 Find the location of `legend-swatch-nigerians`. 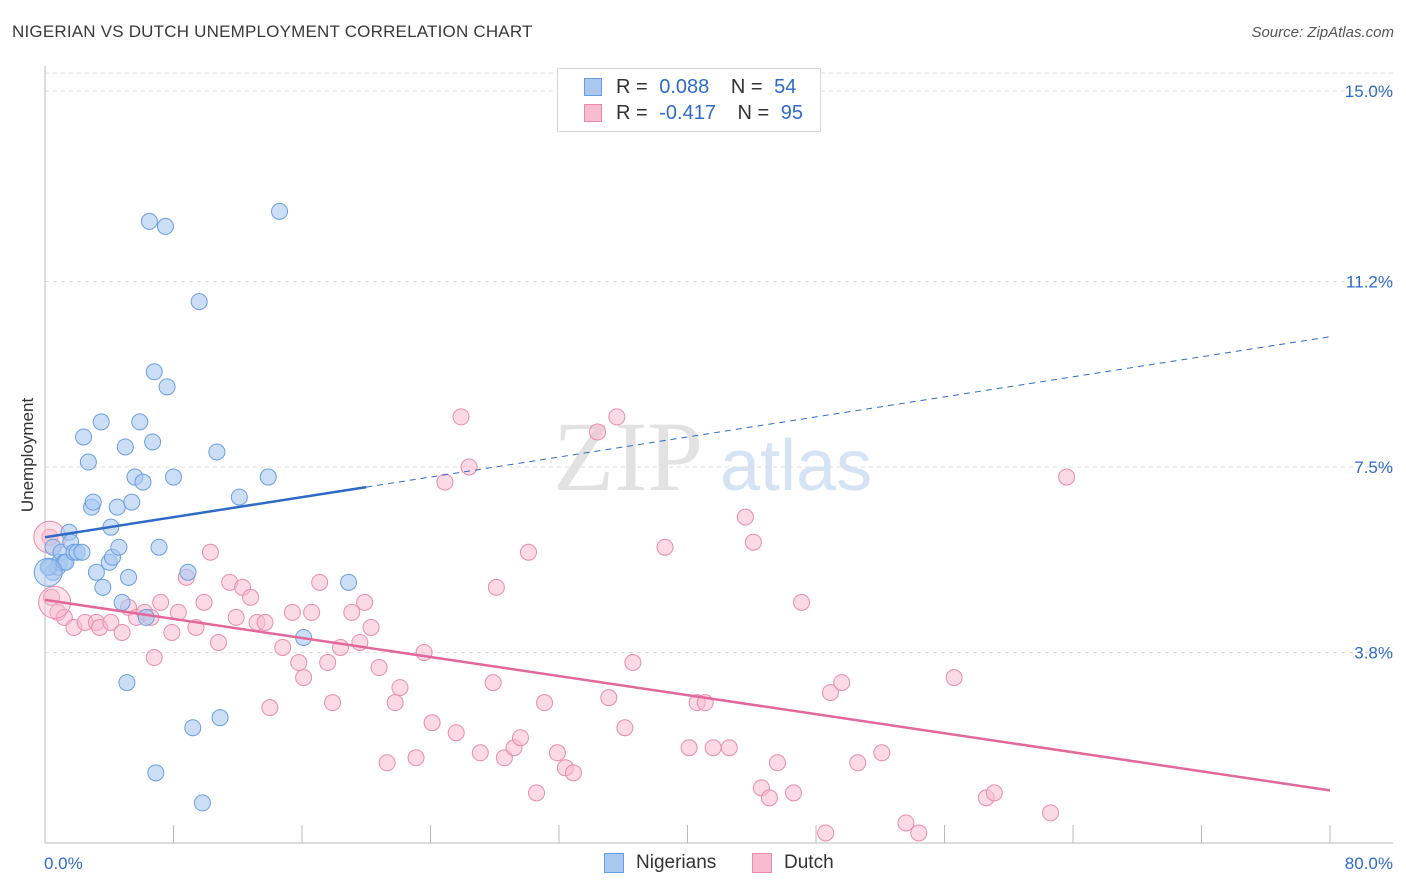

legend-swatch-nigerians is located at coordinates (593, 87).